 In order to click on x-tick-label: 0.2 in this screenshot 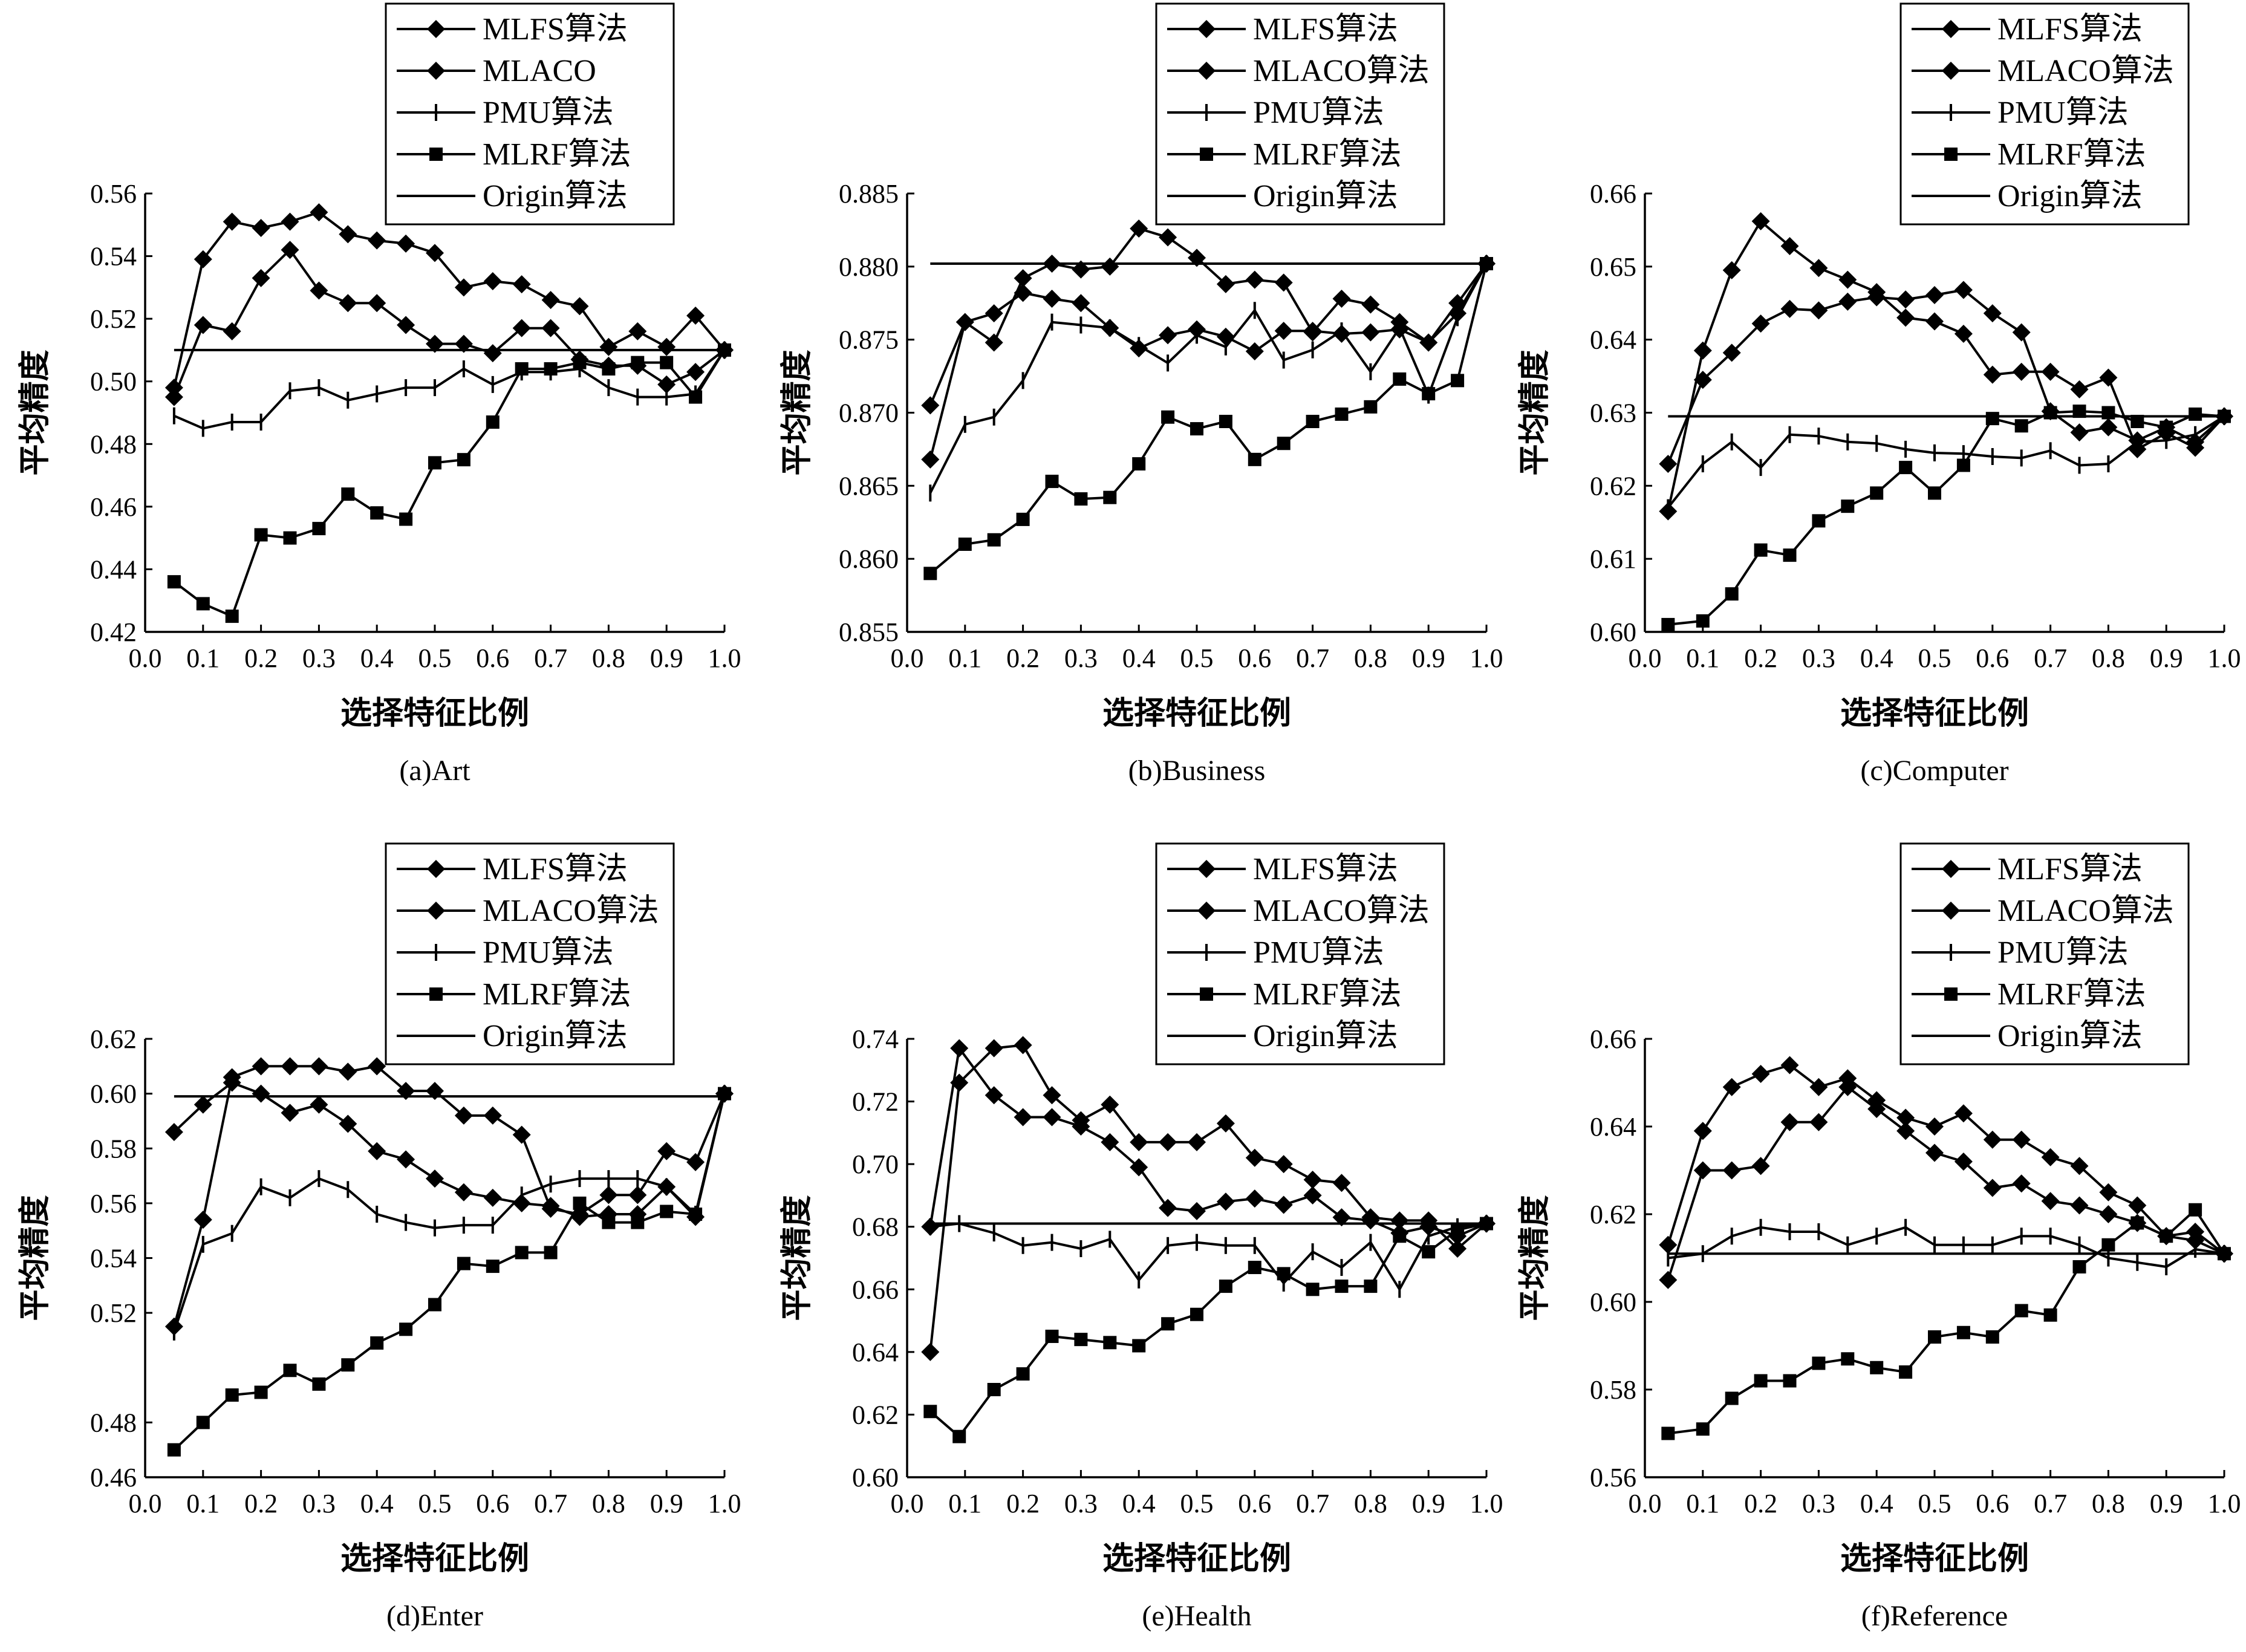, I will do `click(1760, 1504)`.